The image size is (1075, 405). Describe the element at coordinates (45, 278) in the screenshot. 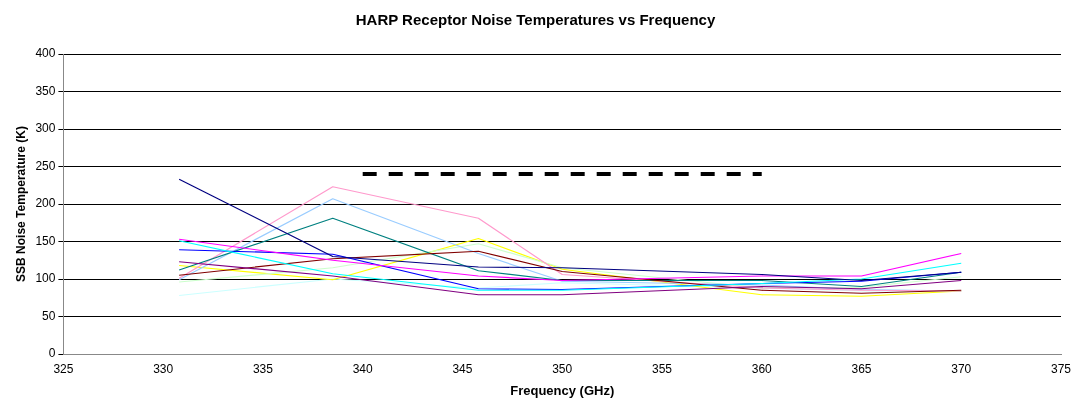

I see `y-tick-label: 100` at that location.